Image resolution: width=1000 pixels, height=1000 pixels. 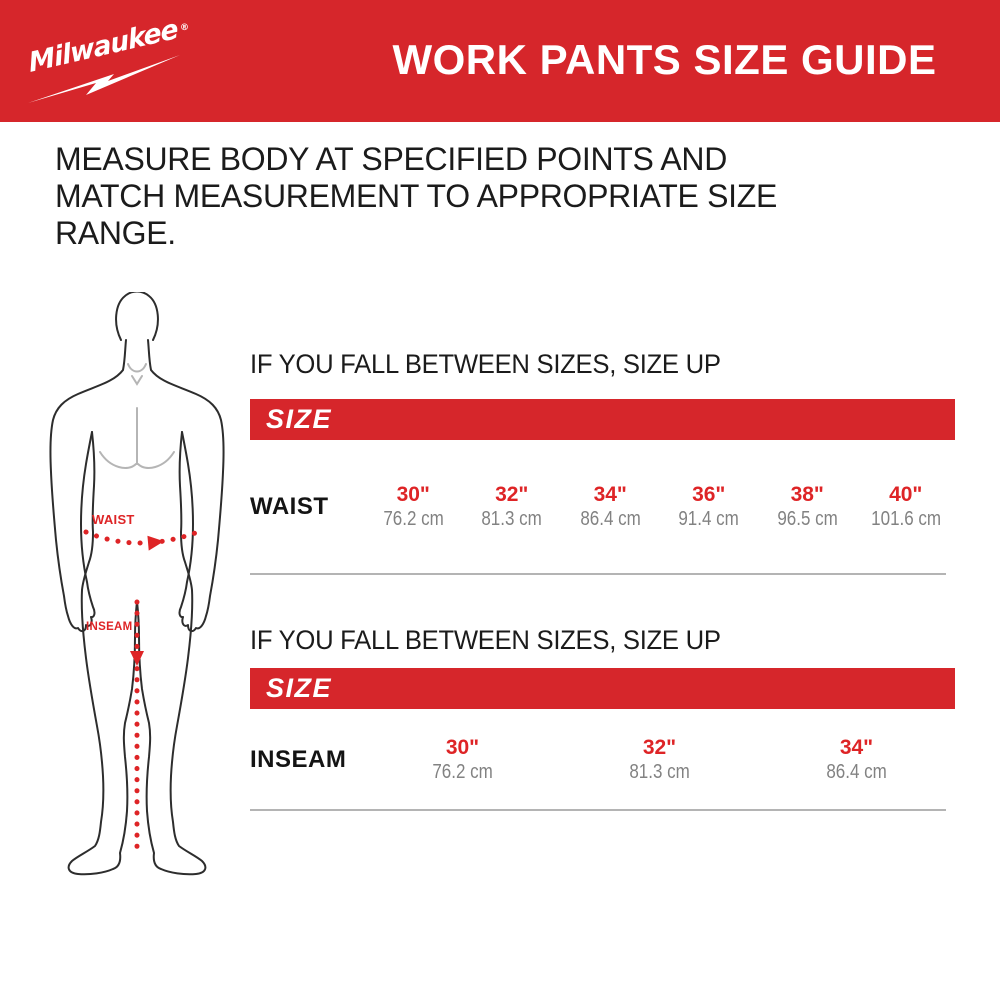 What do you see at coordinates (104, 79) in the screenshot?
I see `lightning-bolt-icon` at bounding box center [104, 79].